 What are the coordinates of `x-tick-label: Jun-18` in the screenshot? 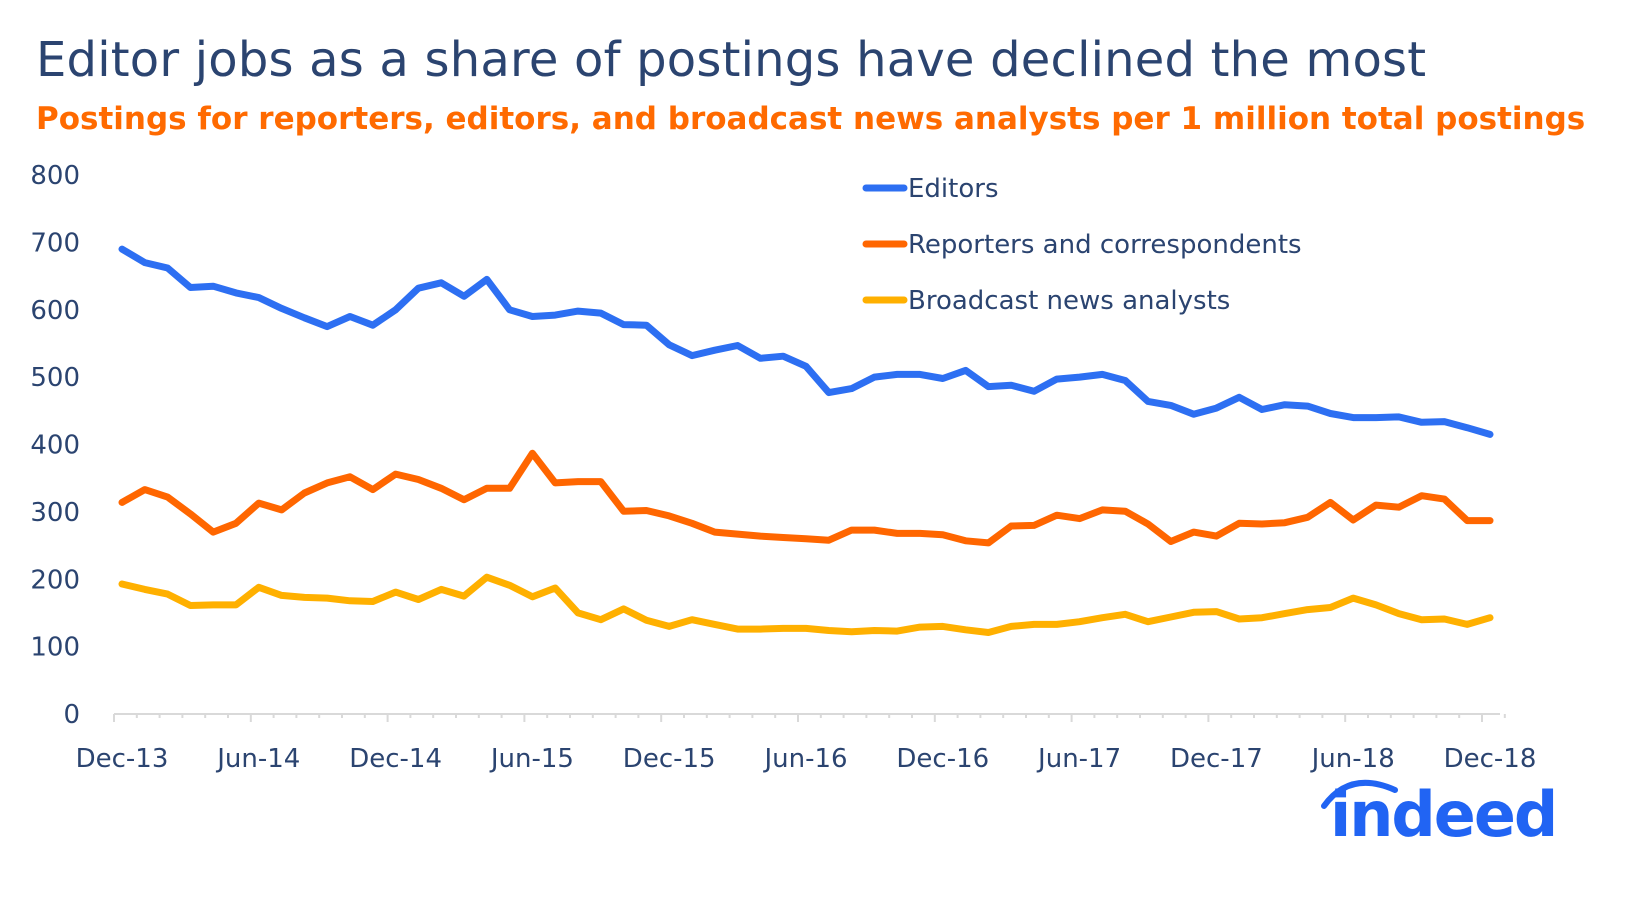 It's located at (1352, 759).